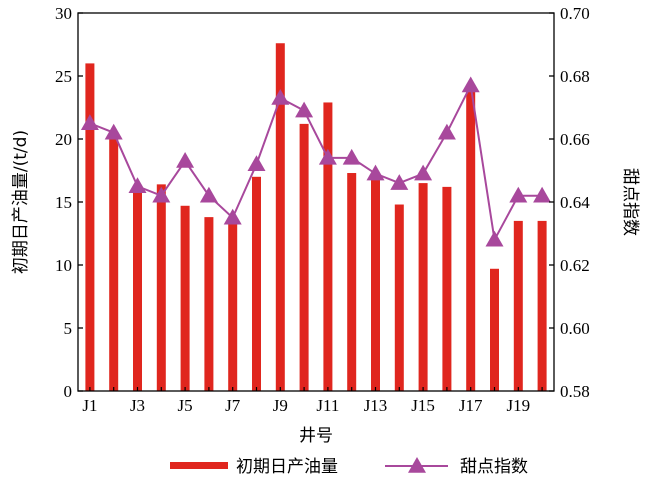 The width and height of the screenshot is (650, 484). I want to click on legend-bar-swatch, so click(199, 465).